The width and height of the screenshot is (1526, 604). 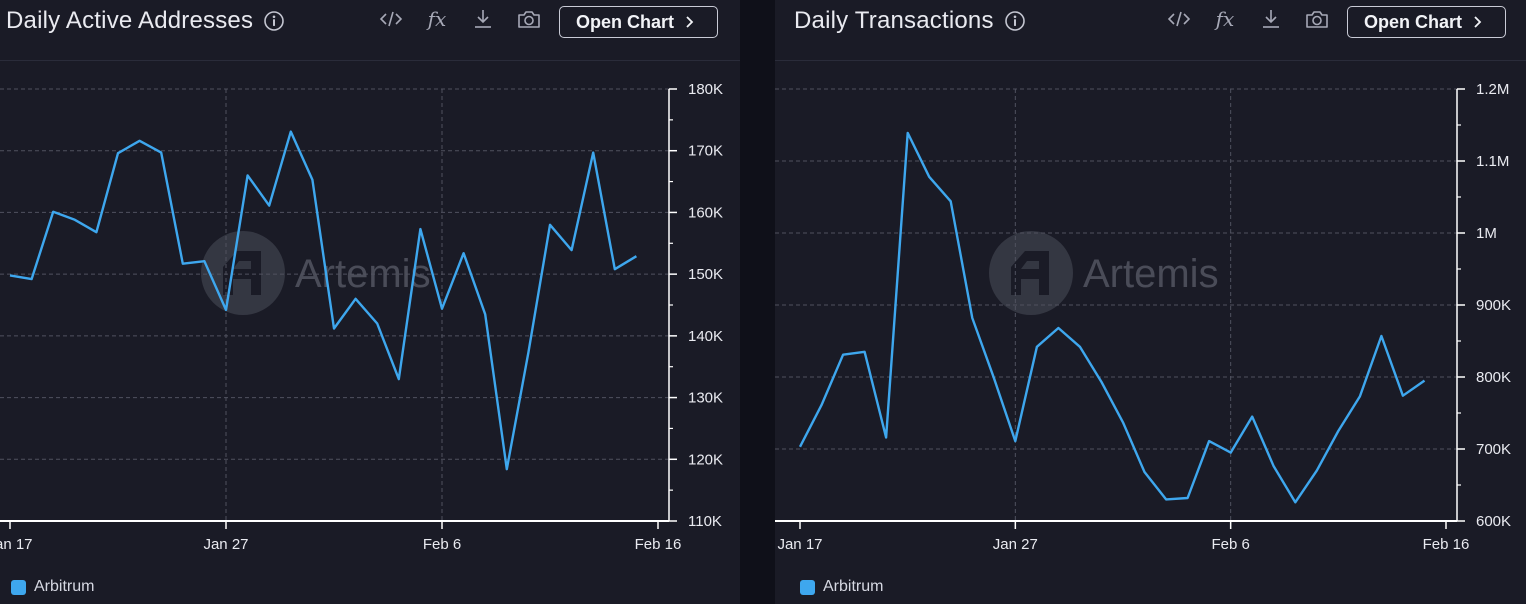 What do you see at coordinates (1493, 521) in the screenshot?
I see `y-tick-label: 600K` at bounding box center [1493, 521].